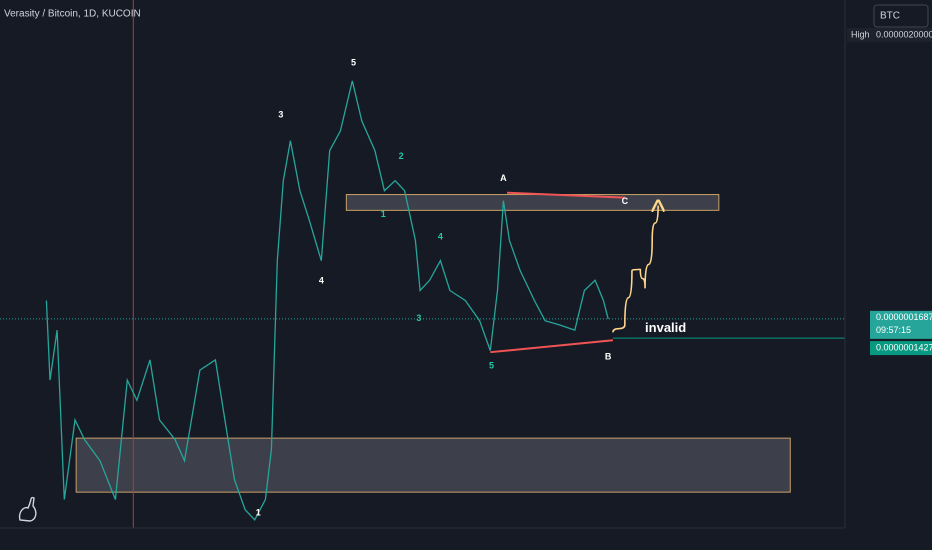 This screenshot has width=932, height=550. I want to click on countdown-label: 09:57:15, so click(893, 330).